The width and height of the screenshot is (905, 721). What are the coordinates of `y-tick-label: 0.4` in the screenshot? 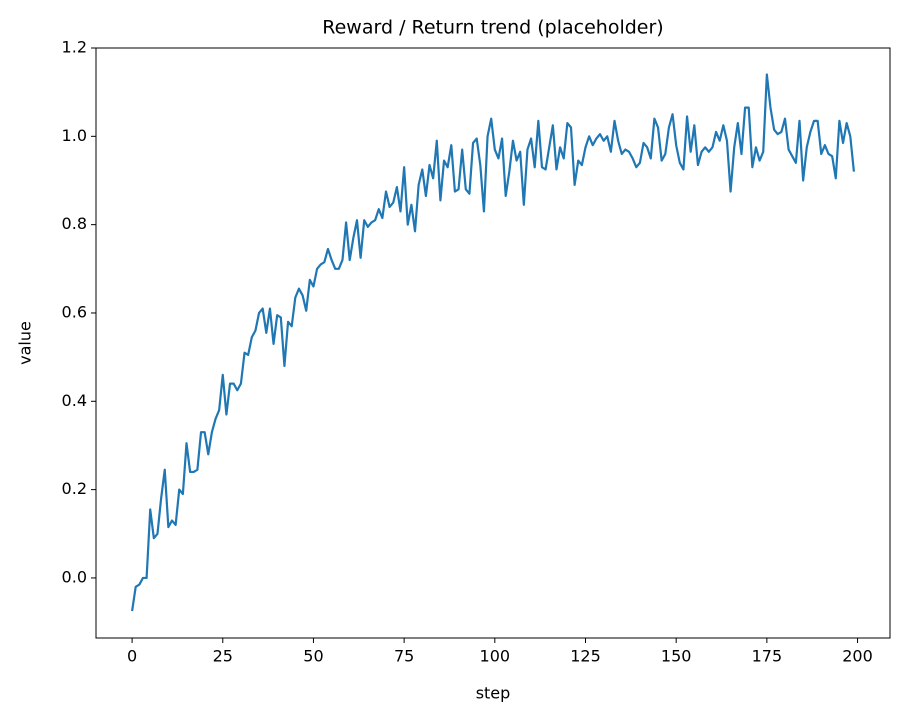 It's located at (74, 400).